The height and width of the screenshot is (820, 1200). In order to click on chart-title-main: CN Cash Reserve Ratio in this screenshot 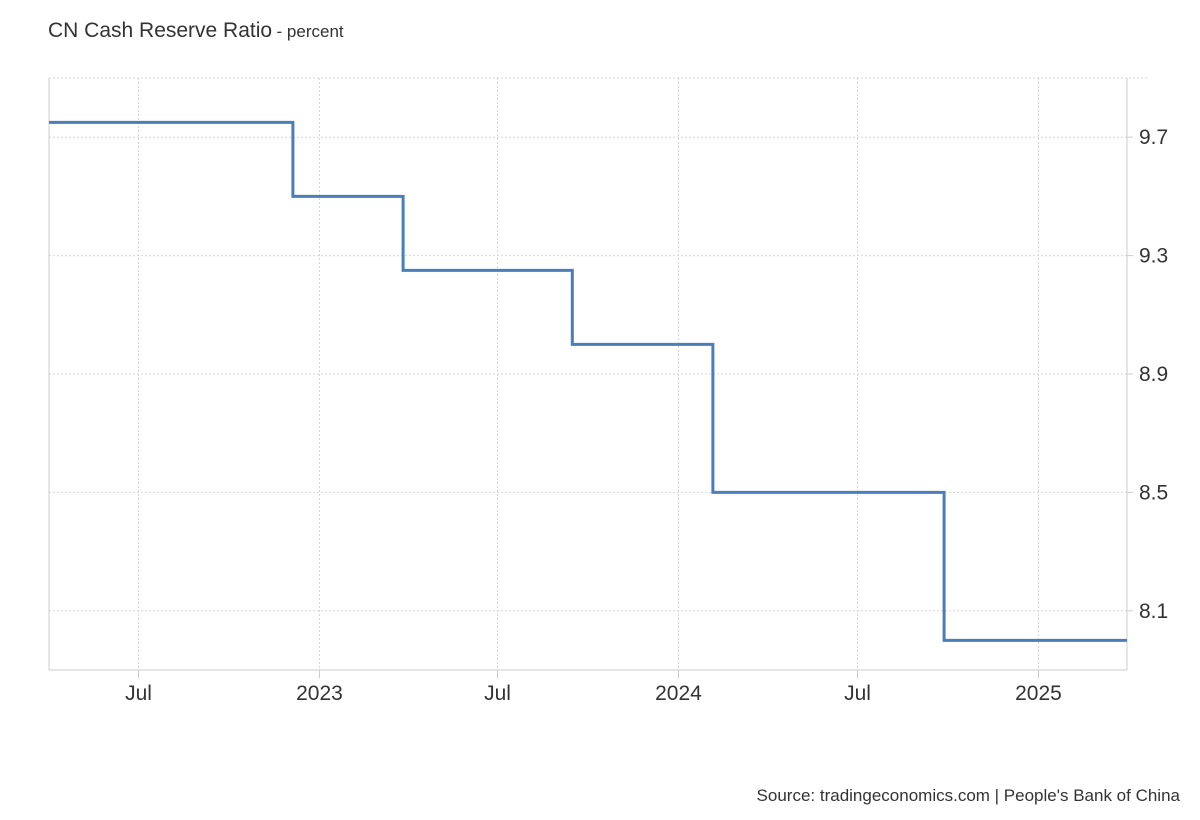, I will do `click(160, 30)`.